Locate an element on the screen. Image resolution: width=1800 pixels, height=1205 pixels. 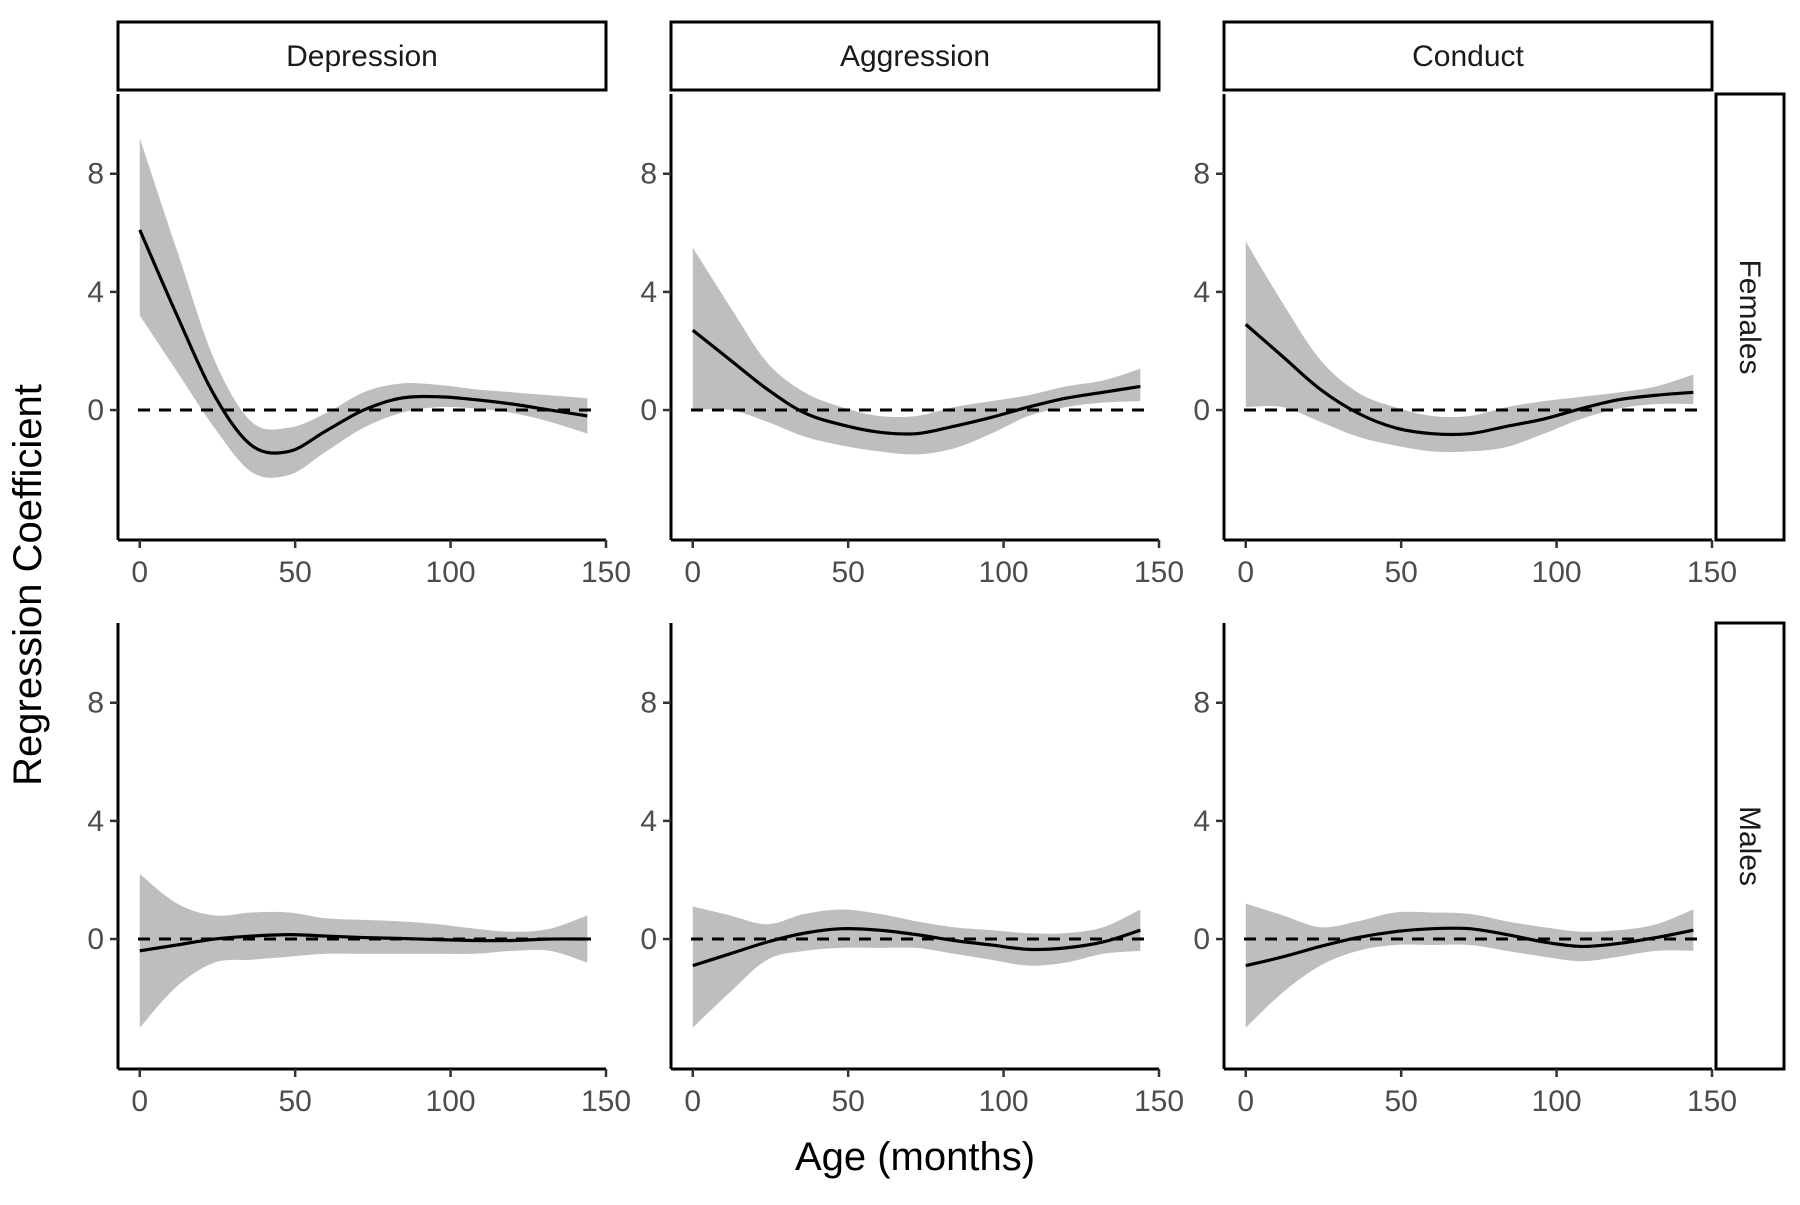
row-strip-males: Males is located at coordinates (1750, 846).